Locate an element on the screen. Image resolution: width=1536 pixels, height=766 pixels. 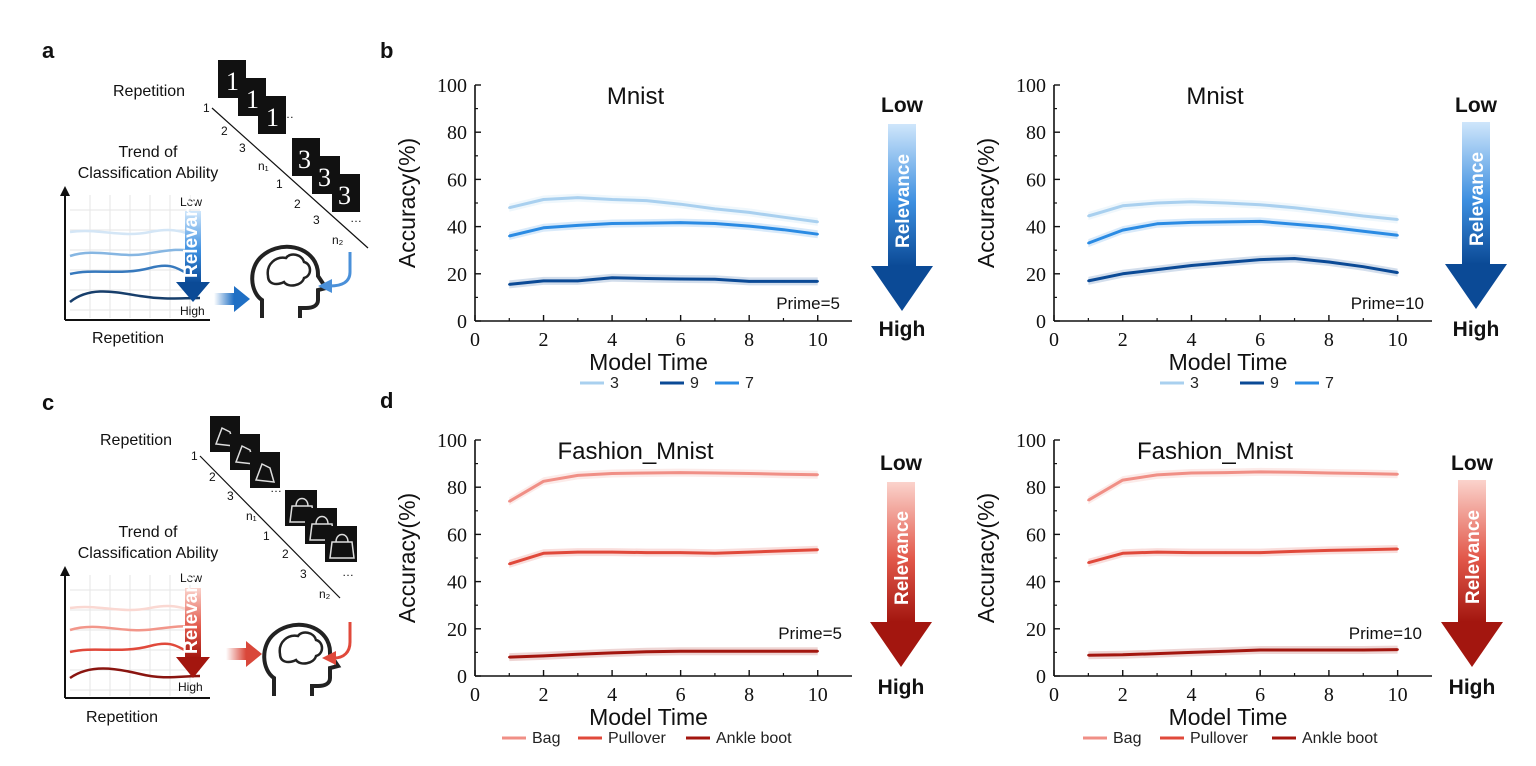
trend-x-label: Repetition is located at coordinates (122, 717).